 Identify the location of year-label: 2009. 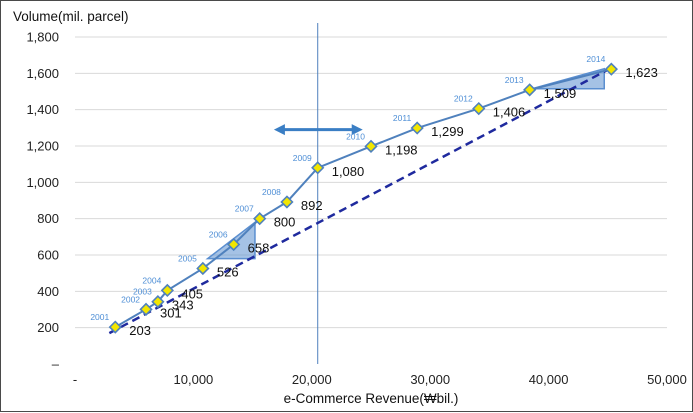
(302, 158).